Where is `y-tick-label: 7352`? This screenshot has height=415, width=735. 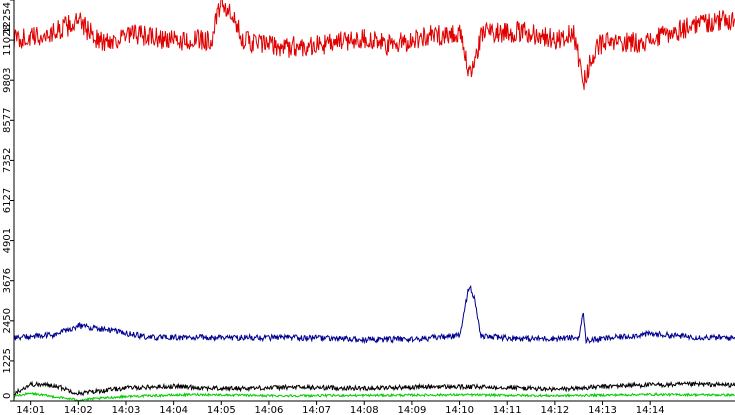 y-tick-label: 7352 is located at coordinates (7, 160).